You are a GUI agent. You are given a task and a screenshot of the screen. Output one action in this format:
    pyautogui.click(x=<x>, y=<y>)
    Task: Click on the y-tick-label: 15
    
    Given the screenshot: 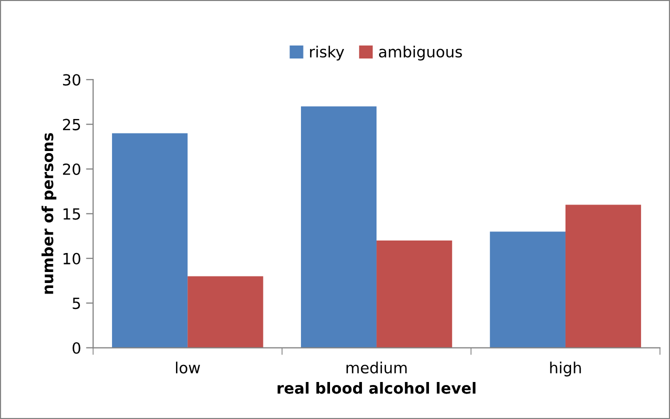 What is the action you would take?
    pyautogui.click(x=72, y=214)
    